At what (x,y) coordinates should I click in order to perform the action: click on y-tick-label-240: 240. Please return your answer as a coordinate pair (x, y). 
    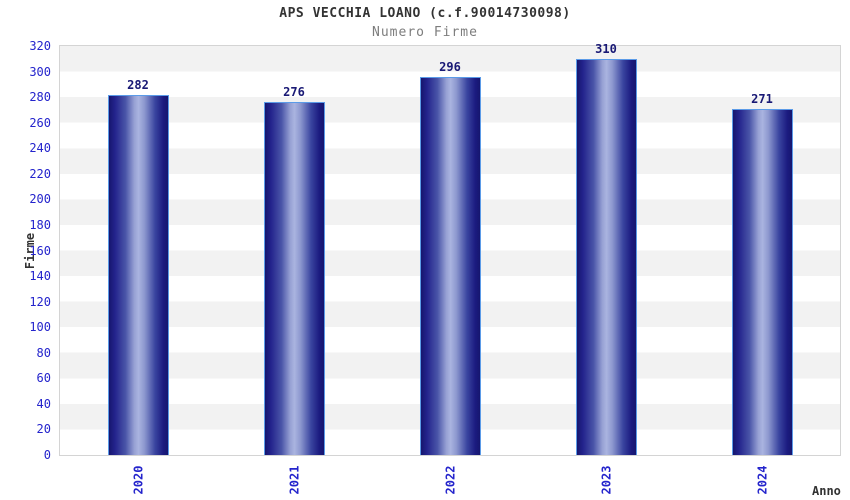
    Looking at the image, I should click on (40, 148).